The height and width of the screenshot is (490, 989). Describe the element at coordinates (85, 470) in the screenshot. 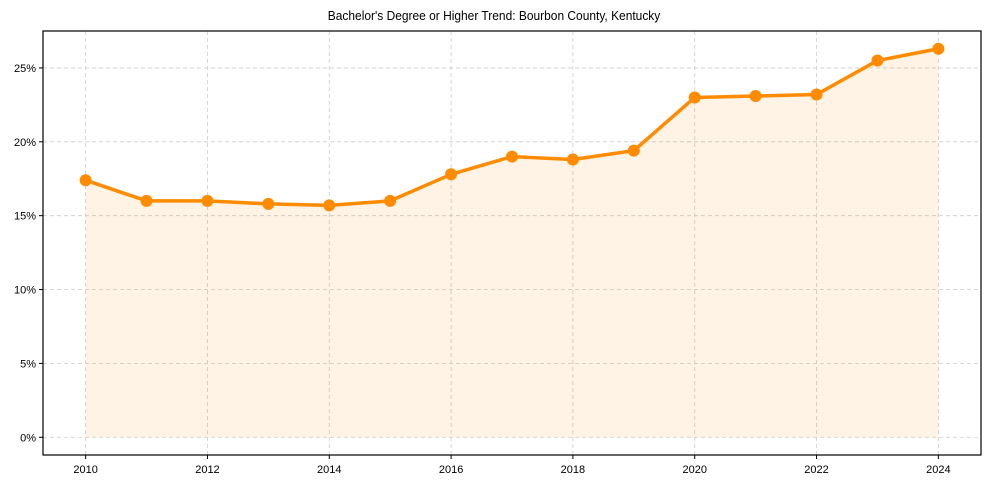

I see `x-tick-label: 2010` at that location.